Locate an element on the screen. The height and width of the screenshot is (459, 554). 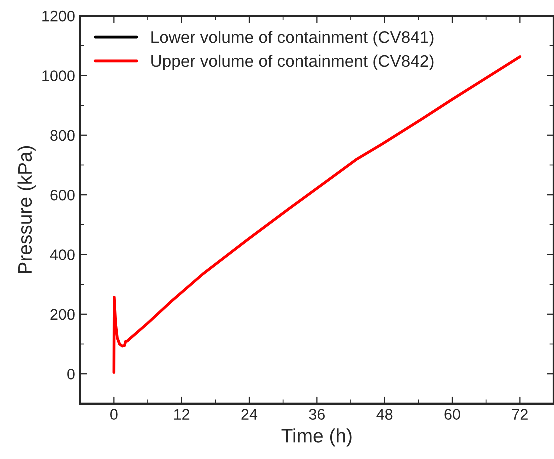
x-axis-title: Time (h) is located at coordinates (317, 437).